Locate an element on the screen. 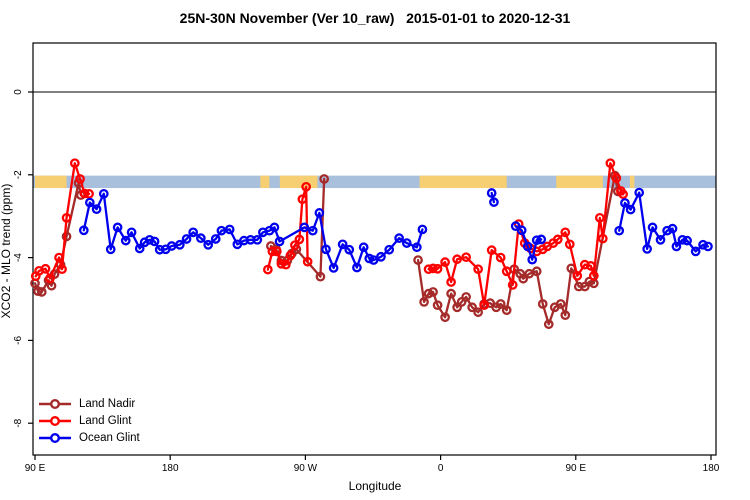 The image size is (750, 500). land-nadir-line-marker-icon is located at coordinates (55, 404).